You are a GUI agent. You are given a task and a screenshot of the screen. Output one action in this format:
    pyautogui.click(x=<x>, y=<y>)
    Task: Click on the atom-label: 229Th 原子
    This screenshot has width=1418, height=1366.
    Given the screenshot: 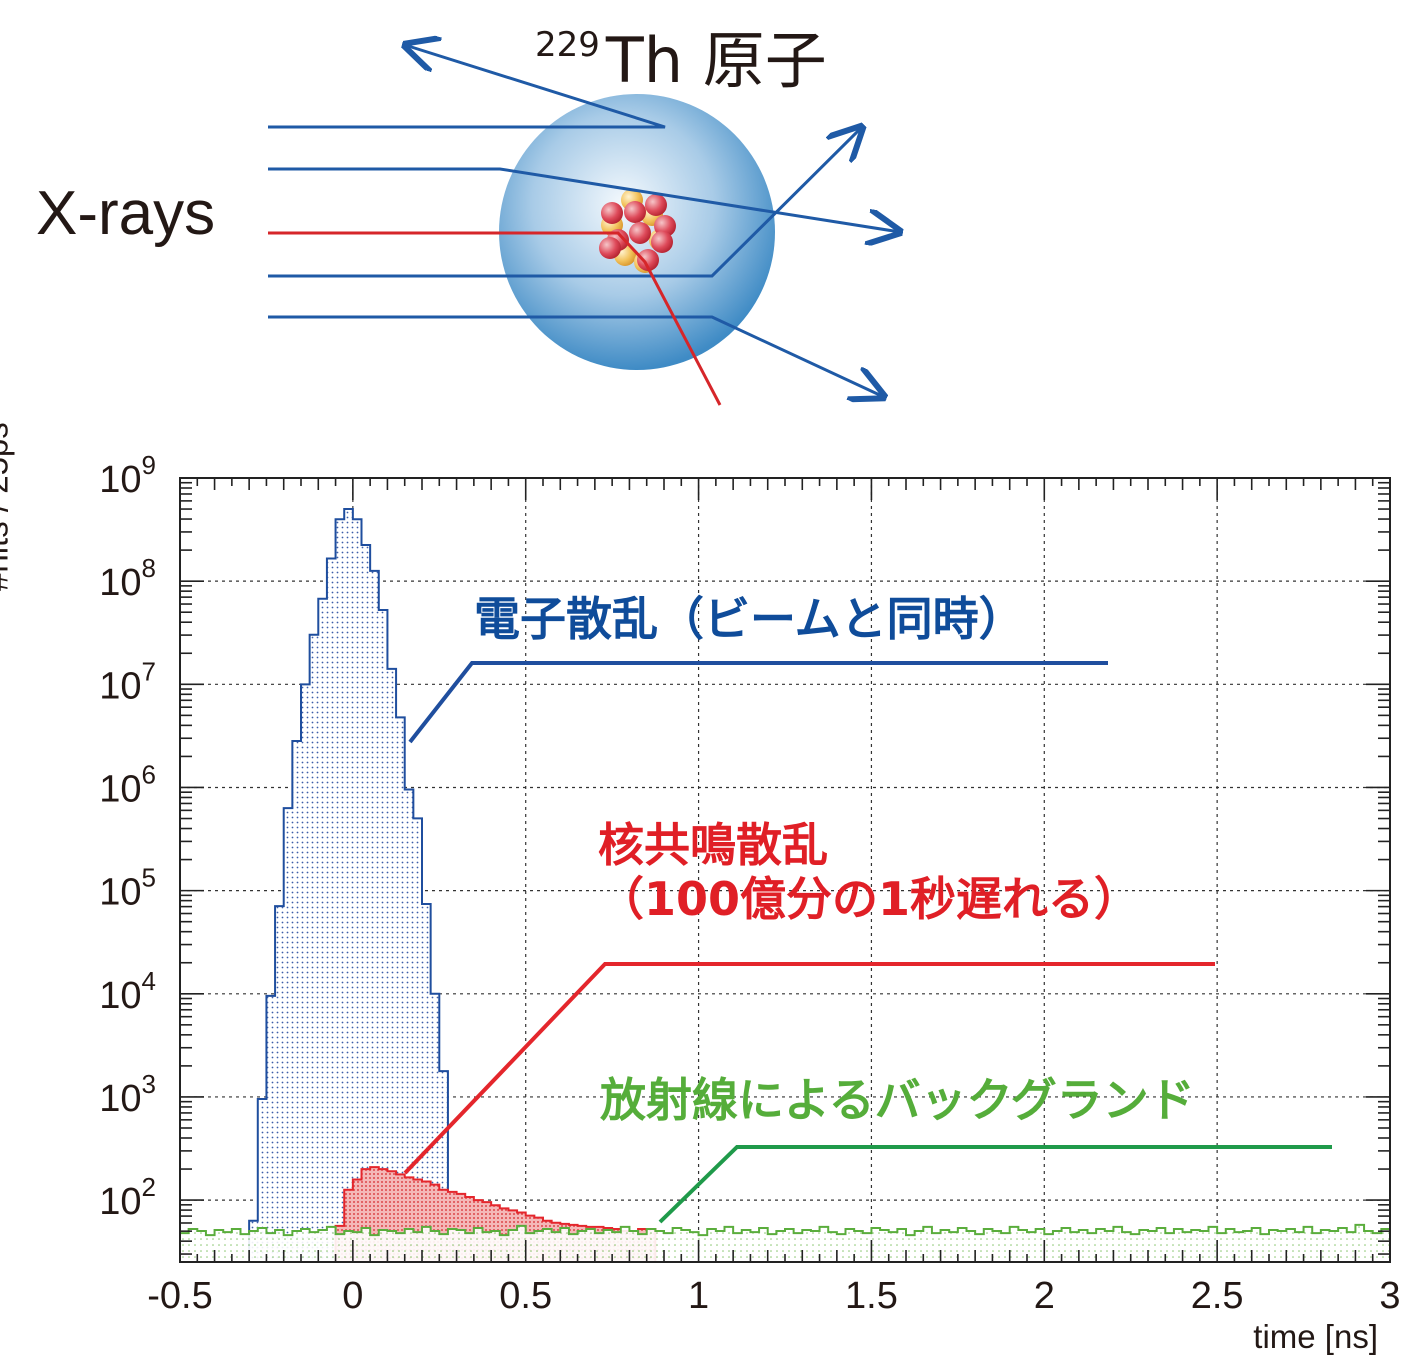 What is the action you would take?
    pyautogui.click(x=681, y=55)
    